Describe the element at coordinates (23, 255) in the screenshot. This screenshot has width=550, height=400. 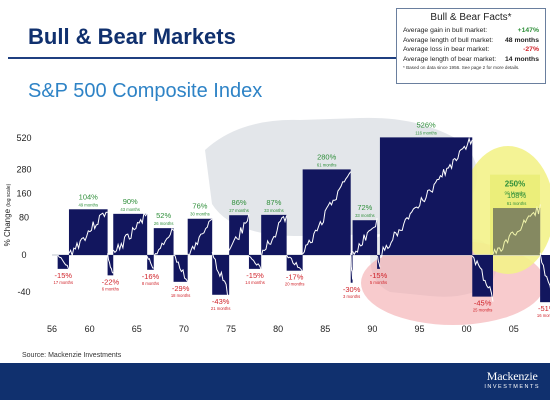
I see `y-tick-label: 0` at that location.